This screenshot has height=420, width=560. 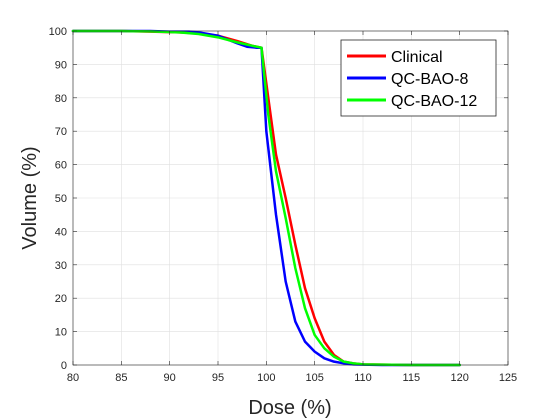 I want to click on x-tick-label: 115, so click(x=412, y=378).